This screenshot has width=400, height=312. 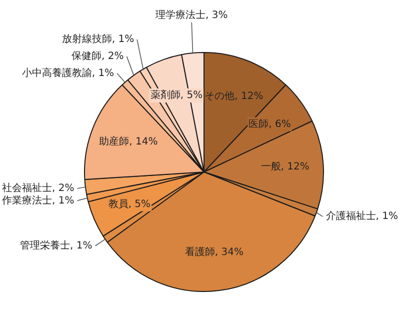 What do you see at coordinates (98, 56) in the screenshot?
I see `slice-label: 保健師, 2%` at bounding box center [98, 56].